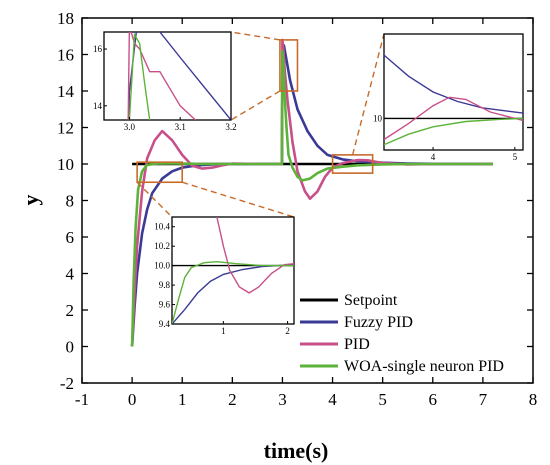  What do you see at coordinates (382, 399) in the screenshot?
I see `x-tick-label: 5` at bounding box center [382, 399].